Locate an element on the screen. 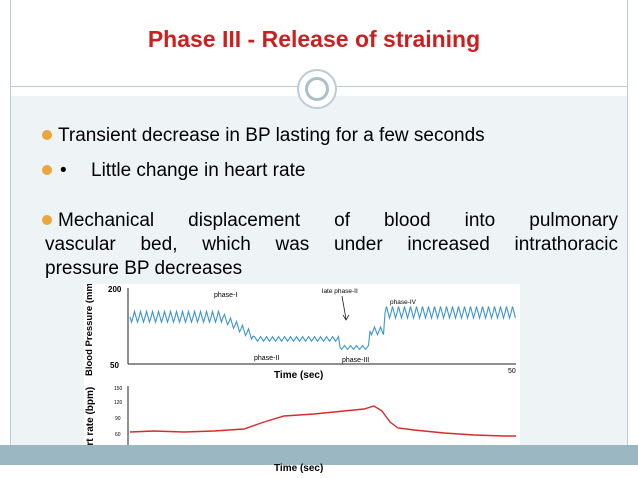 This screenshot has width=638, height=478. hr-ylabel: Heart rate (bpm) is located at coordinates (90, 425).